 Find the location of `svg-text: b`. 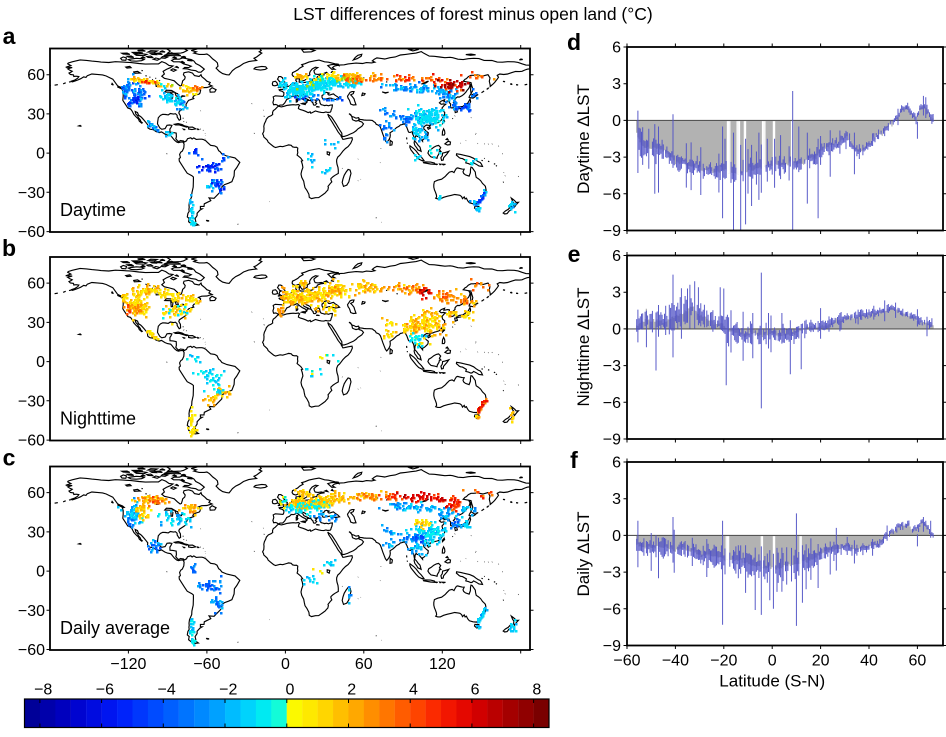

svg-text: b is located at coordinates (9, 248).